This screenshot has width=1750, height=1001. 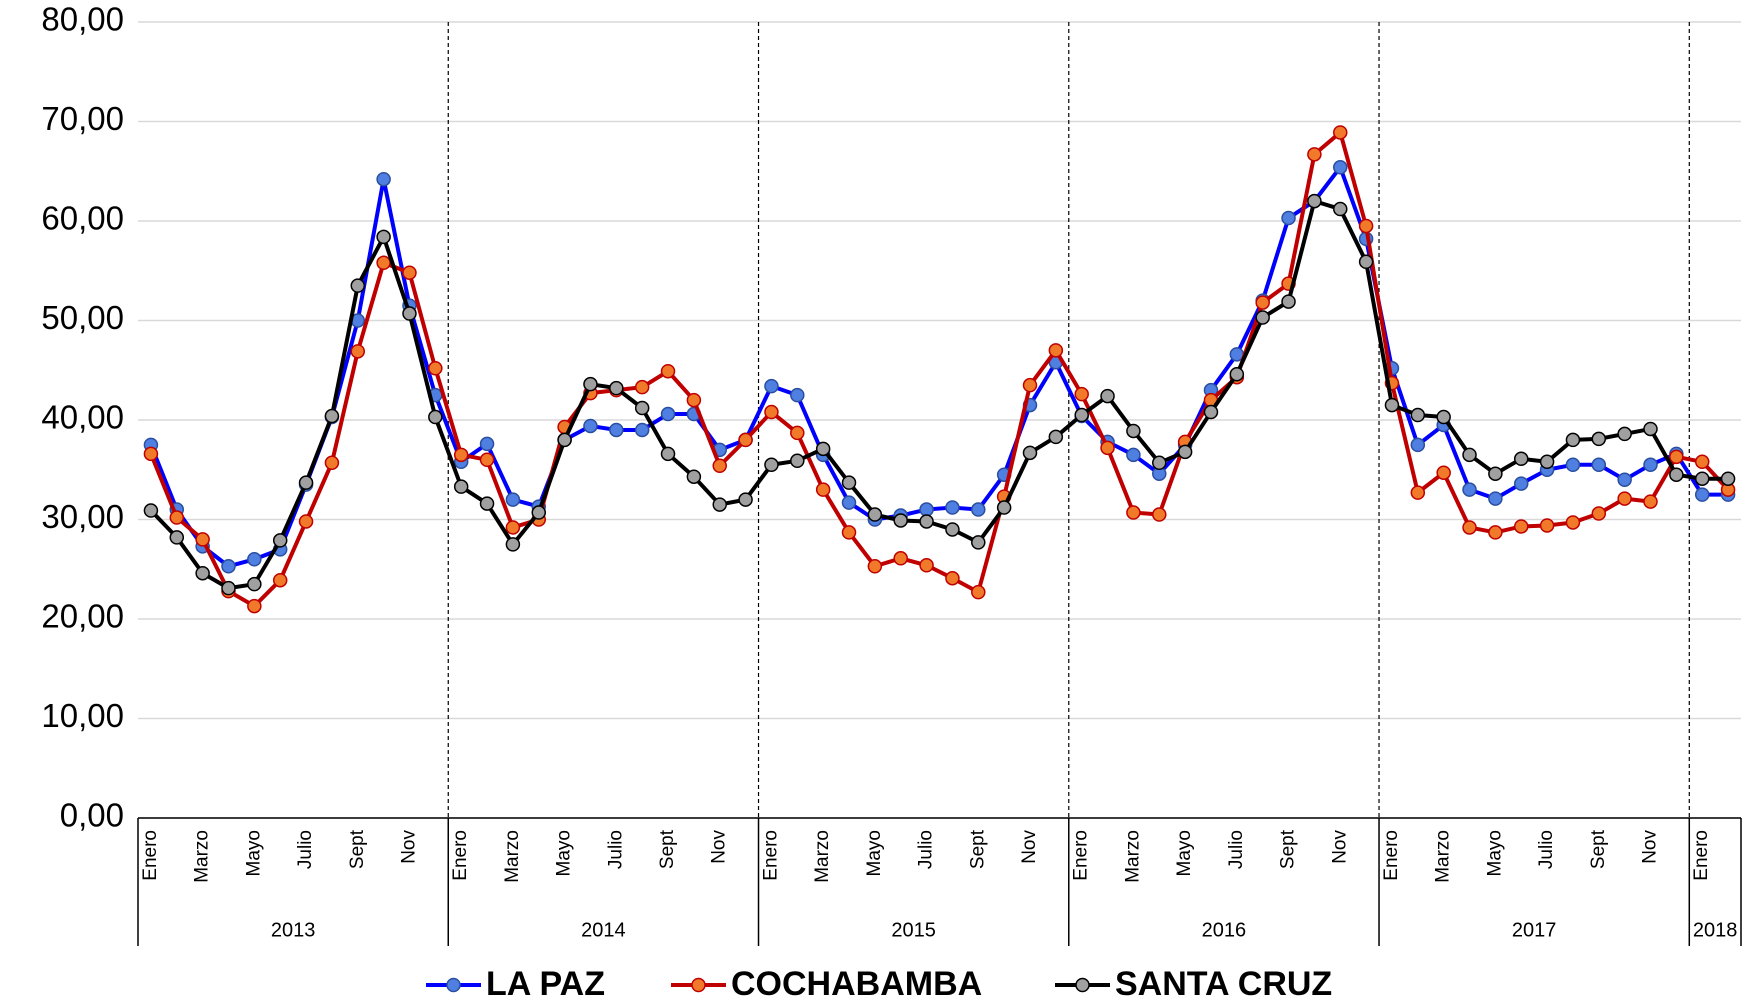 What do you see at coordinates (82, 317) in the screenshot?
I see `y-tick-label: 50,00` at bounding box center [82, 317].